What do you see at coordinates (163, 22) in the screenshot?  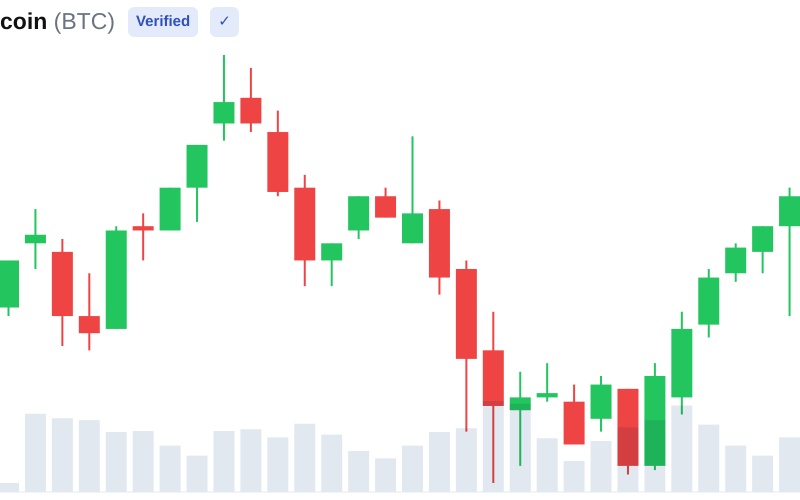 I see `badge: Verified` at bounding box center [163, 22].